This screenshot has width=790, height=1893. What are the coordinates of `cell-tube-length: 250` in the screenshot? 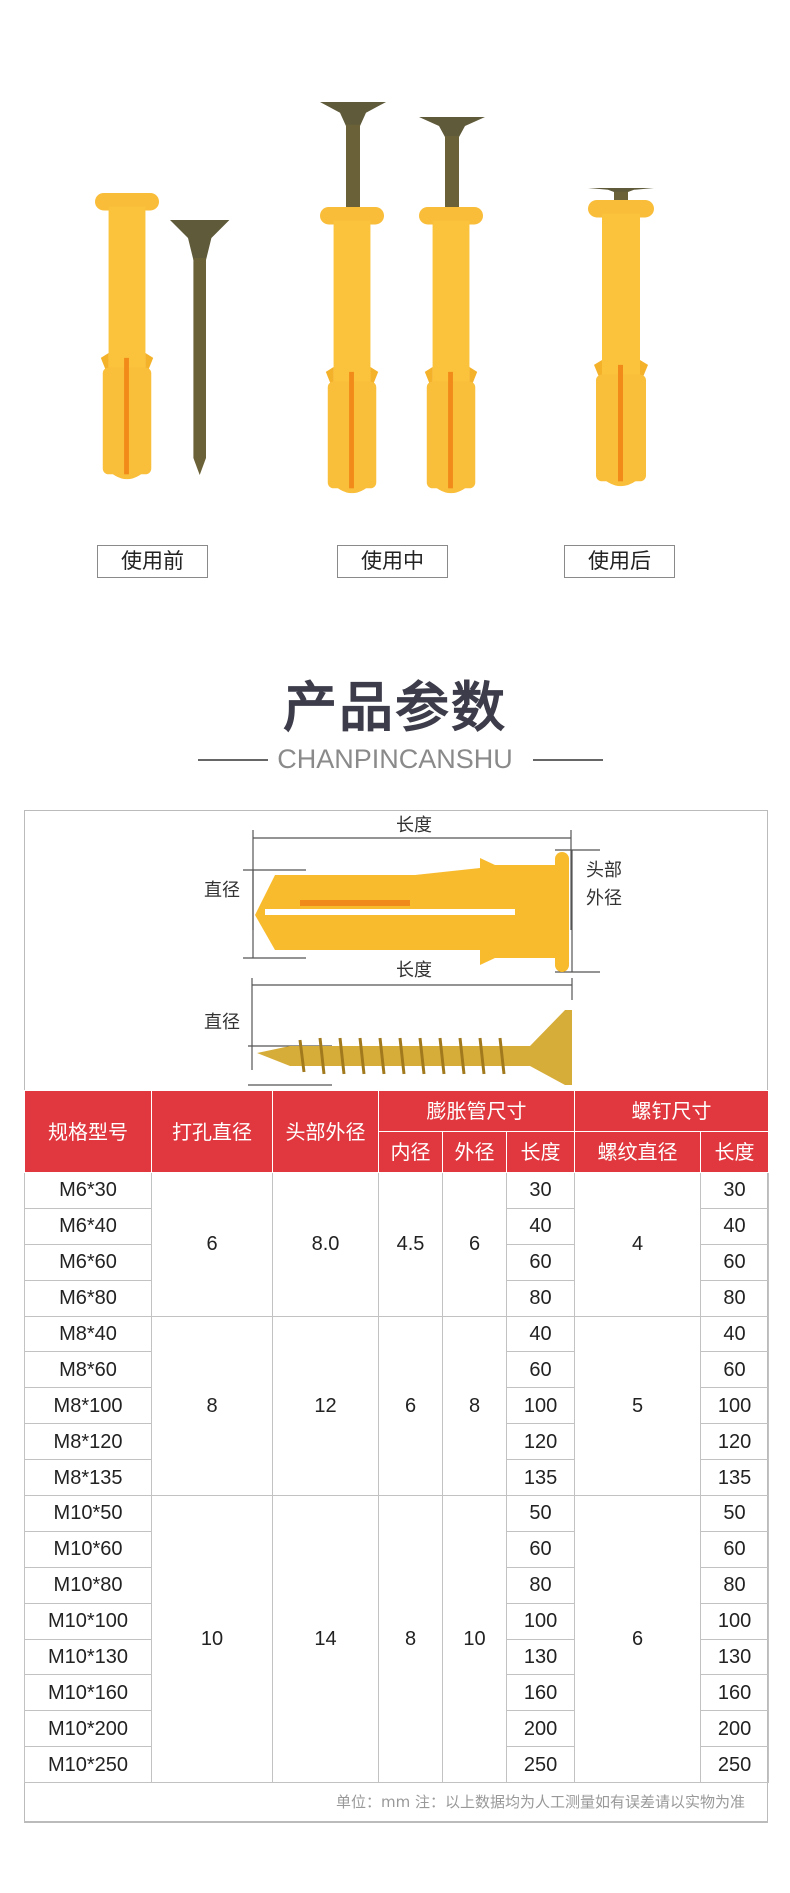 It's located at (540, 1765).